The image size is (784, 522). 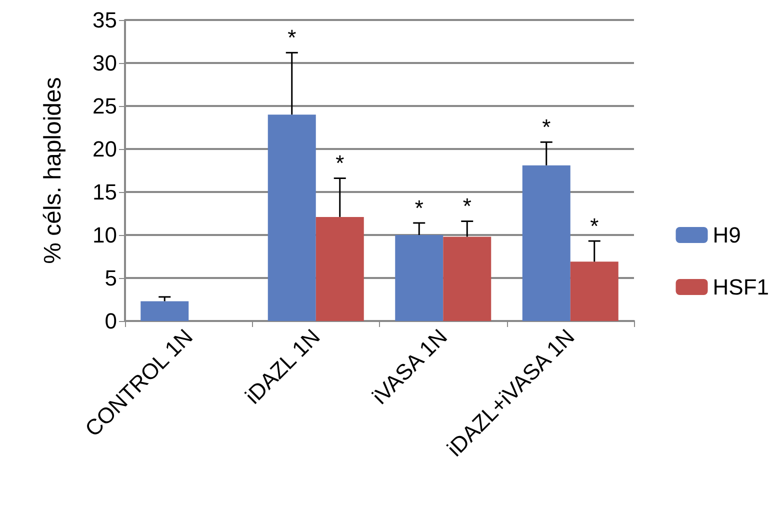 I want to click on y-tick-label: 30, so click(x=104, y=63).